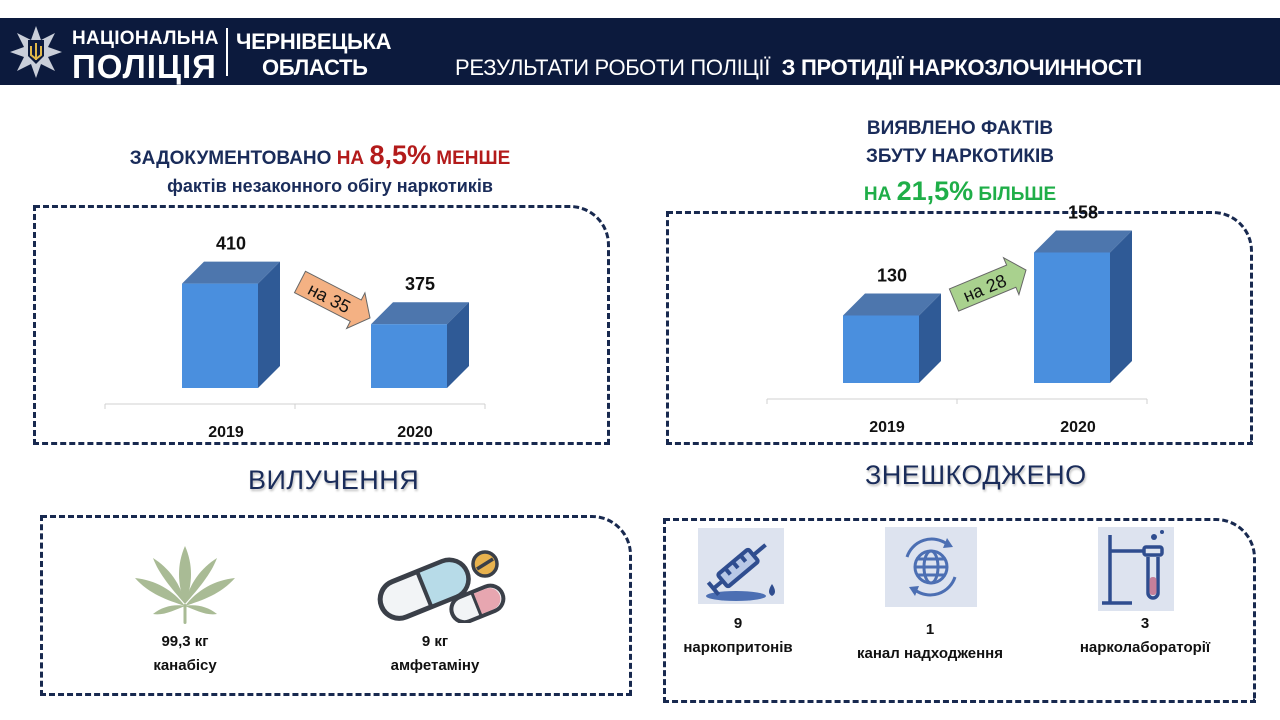 The image size is (1280, 720). I want to click on neutralized-label: нарколабораторії, so click(1145, 647).